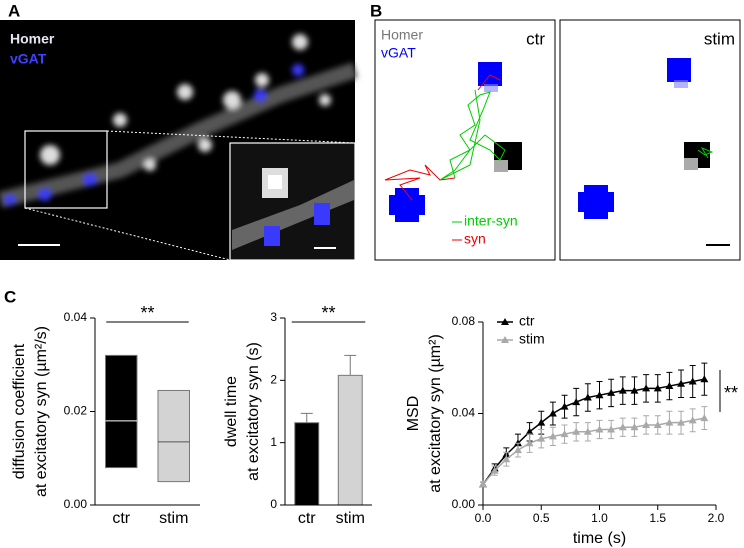 The height and width of the screenshot is (548, 744). I want to click on legend-label: stim, so click(532, 339).